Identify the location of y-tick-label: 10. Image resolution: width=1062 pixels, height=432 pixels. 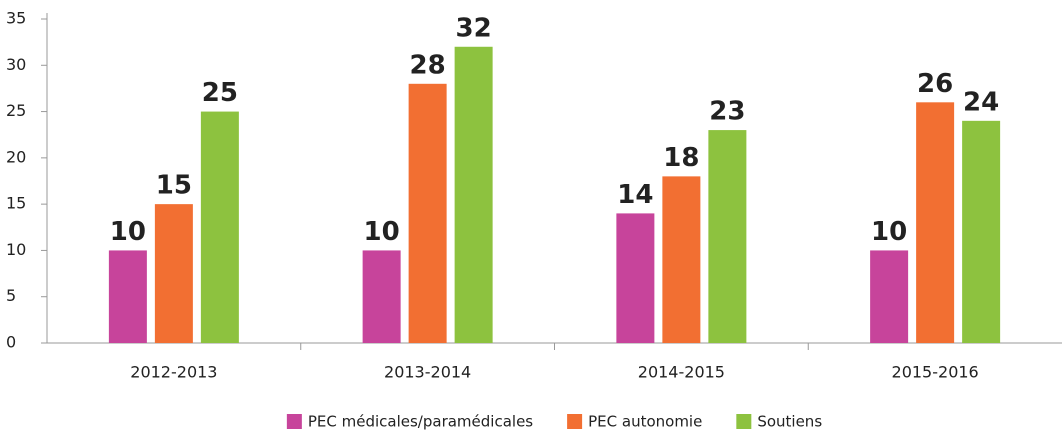
(16, 249).